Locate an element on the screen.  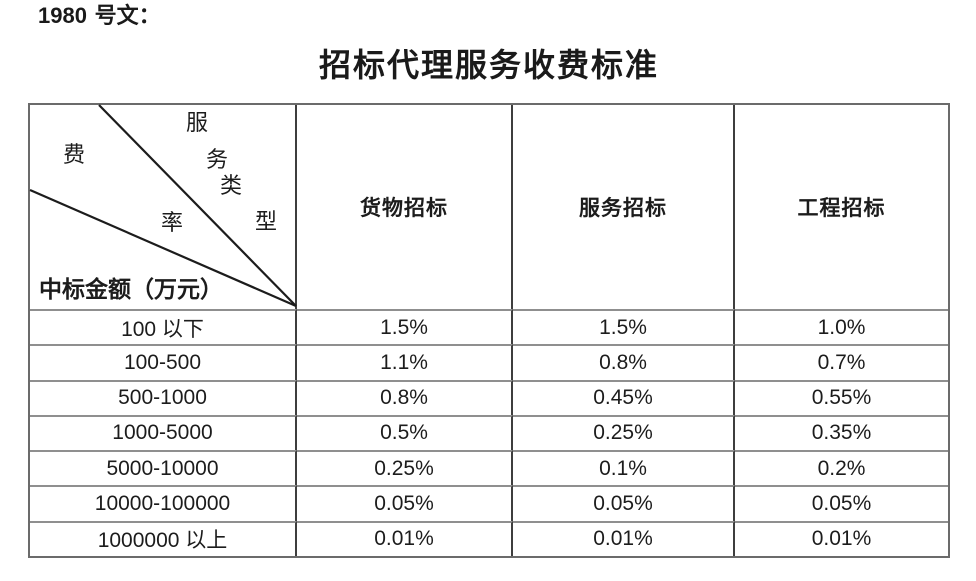
doc-number-suffix: 号文： is located at coordinates (123, 16).